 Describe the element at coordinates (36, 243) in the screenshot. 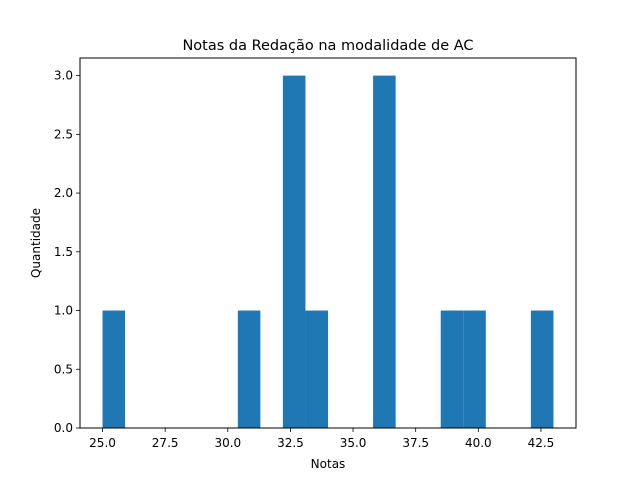

I see `y-axis-label: Quantidade` at that location.